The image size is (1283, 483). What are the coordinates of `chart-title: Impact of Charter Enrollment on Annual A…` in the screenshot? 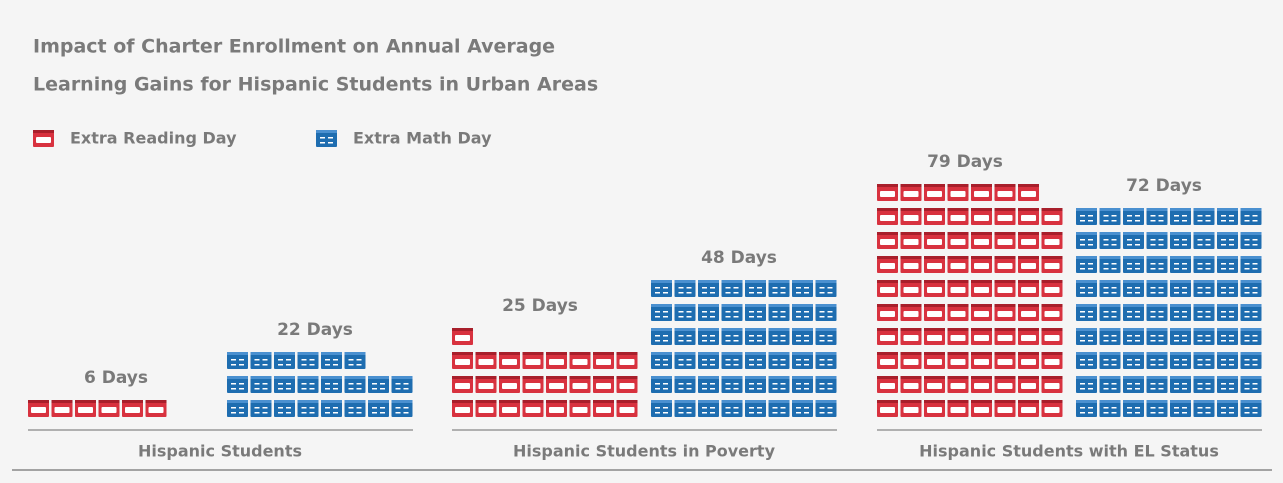 It's located at (294, 47).